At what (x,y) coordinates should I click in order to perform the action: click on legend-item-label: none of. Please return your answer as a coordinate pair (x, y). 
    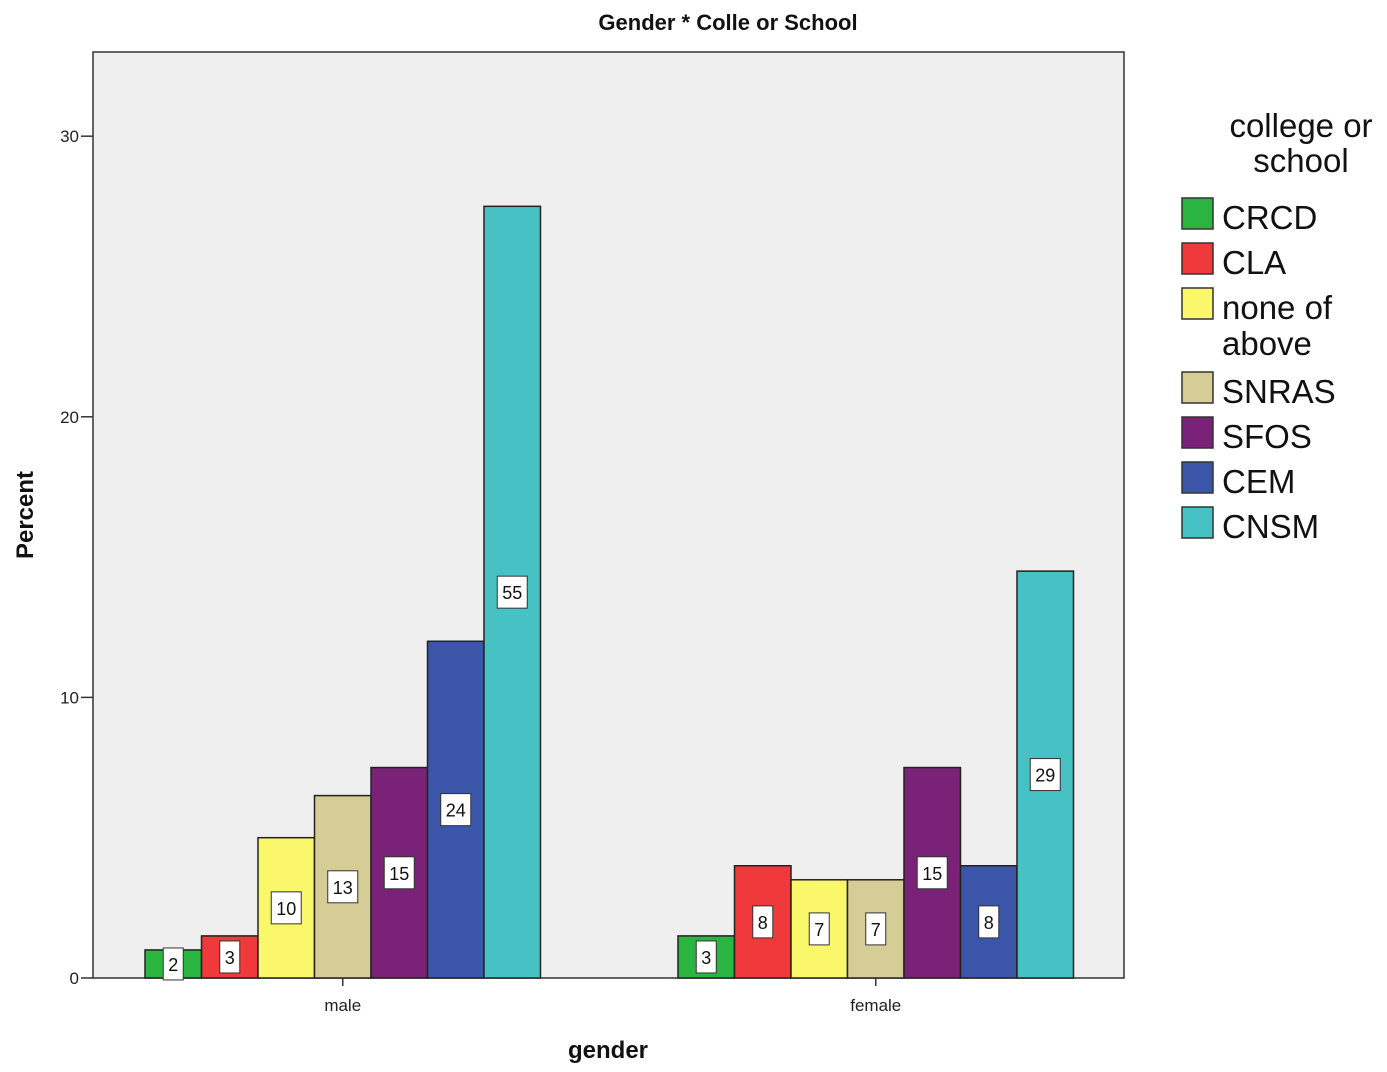
    Looking at the image, I should click on (1277, 307).